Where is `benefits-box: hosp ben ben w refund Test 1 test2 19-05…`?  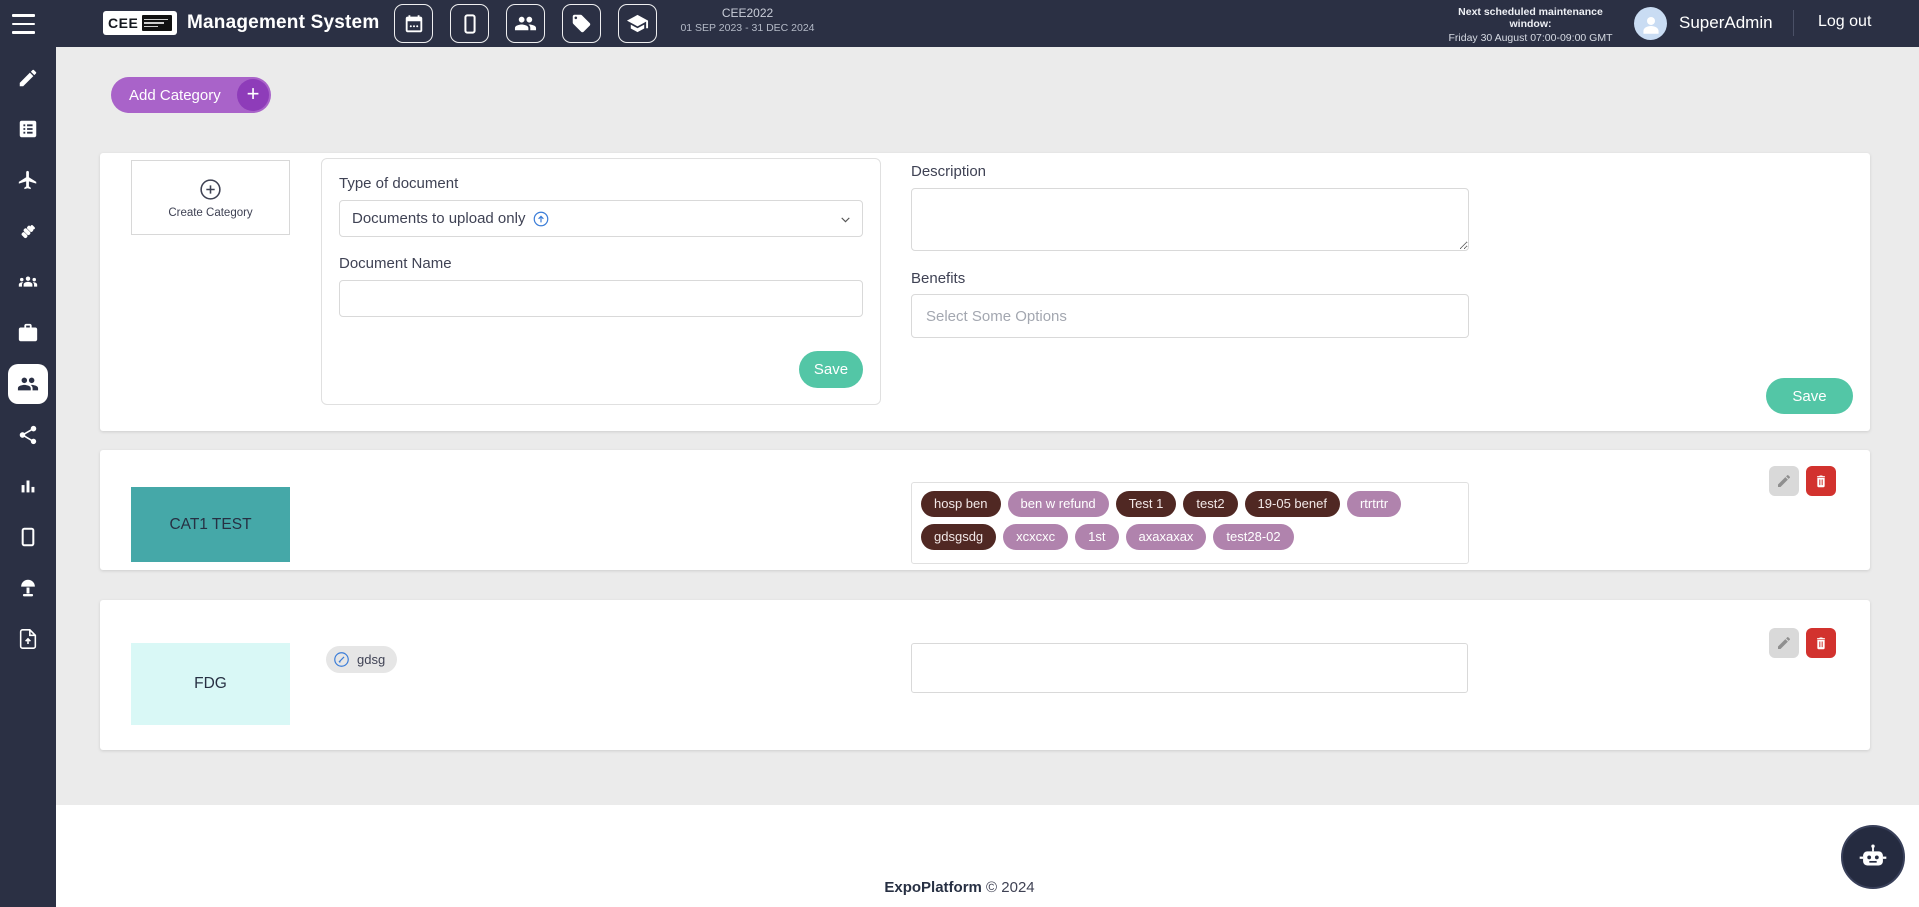
benefits-box: hosp ben ben w refund Test 1 test2 19-05… is located at coordinates (1190, 523).